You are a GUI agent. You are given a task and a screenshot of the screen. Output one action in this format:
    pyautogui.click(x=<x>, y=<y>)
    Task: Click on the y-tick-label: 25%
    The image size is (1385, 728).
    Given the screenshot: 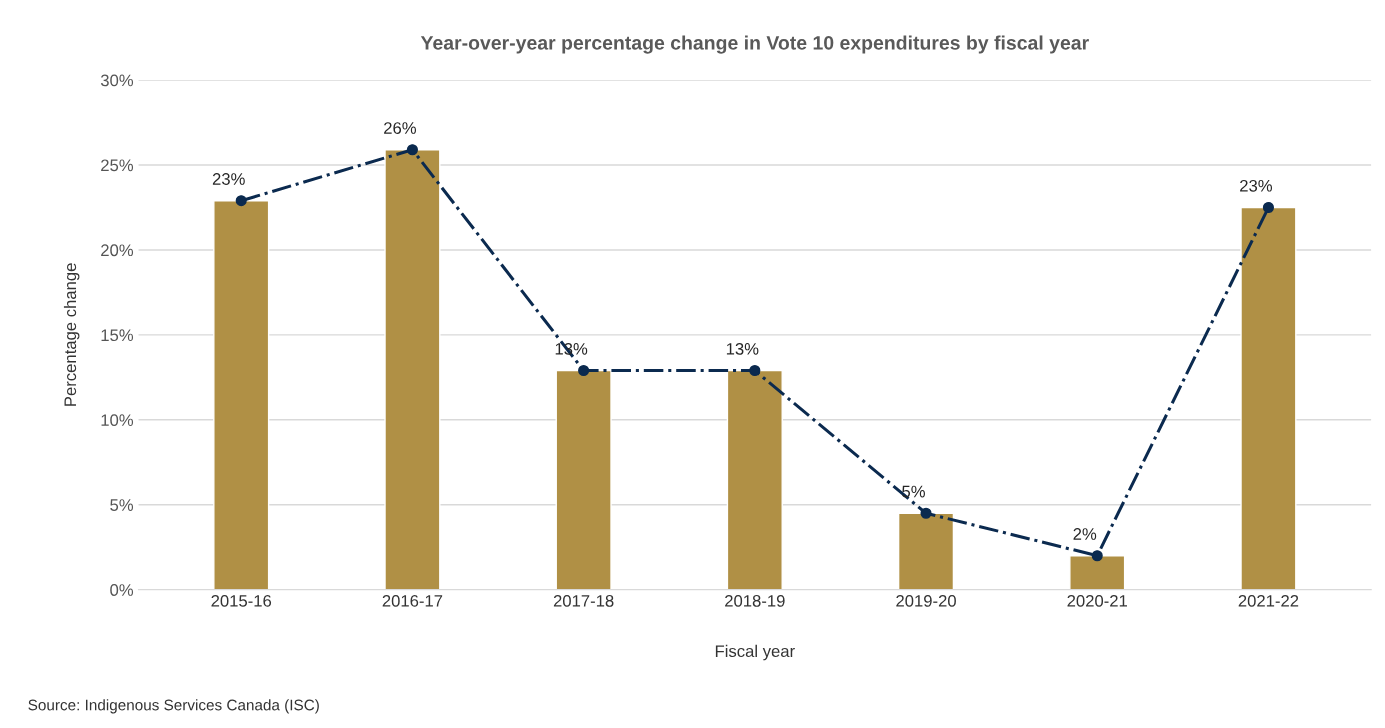 What is the action you would take?
    pyautogui.click(x=117, y=165)
    